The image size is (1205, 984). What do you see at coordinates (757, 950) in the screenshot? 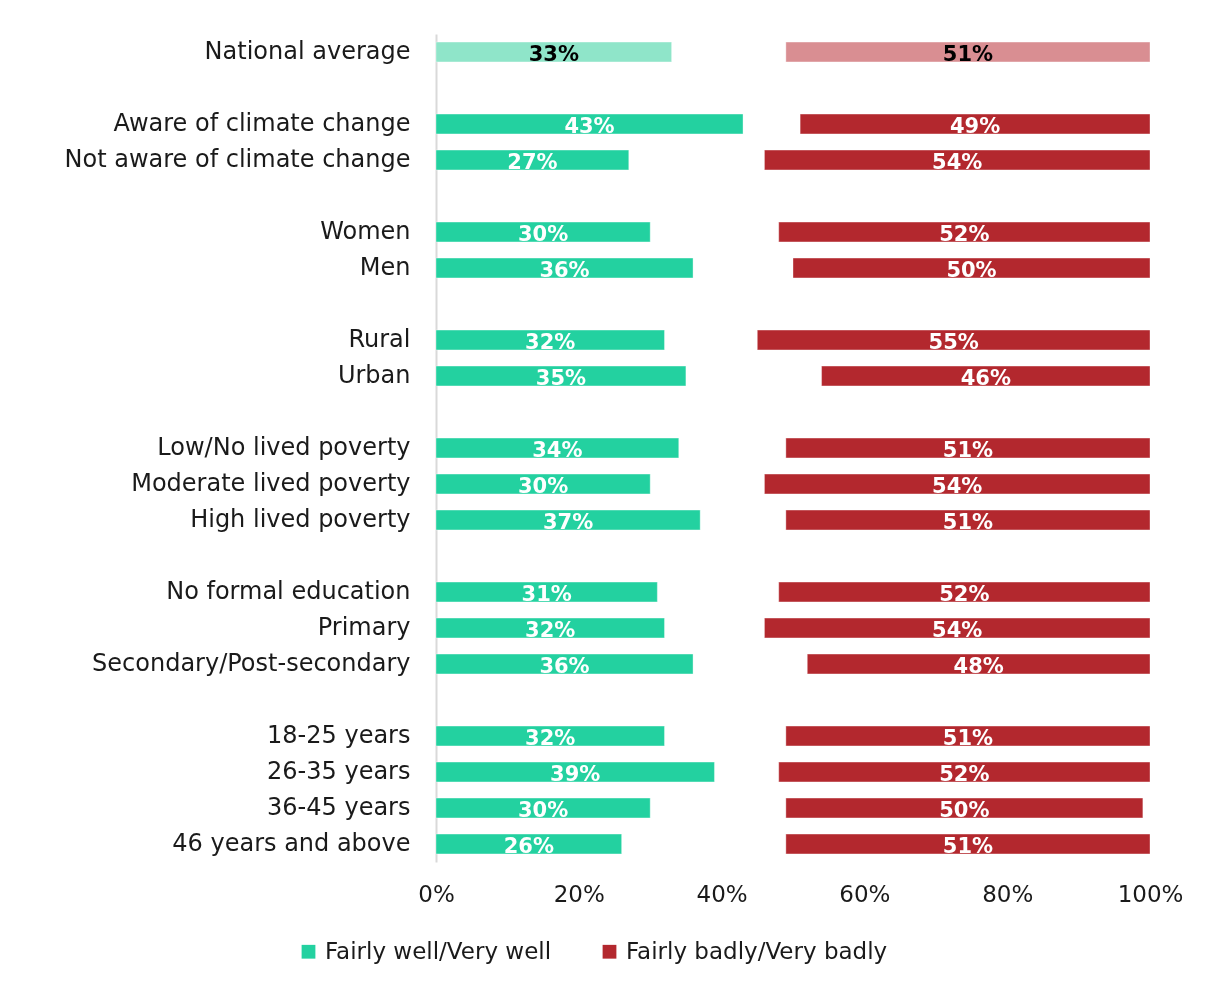
I see `legend-label: Fairly badly/Very badly` at bounding box center [757, 950].